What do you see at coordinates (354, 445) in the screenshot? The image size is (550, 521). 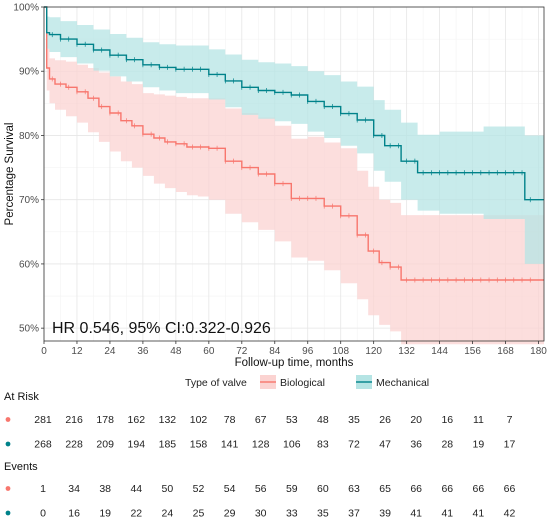 I see `table-cell: 72` at bounding box center [354, 445].